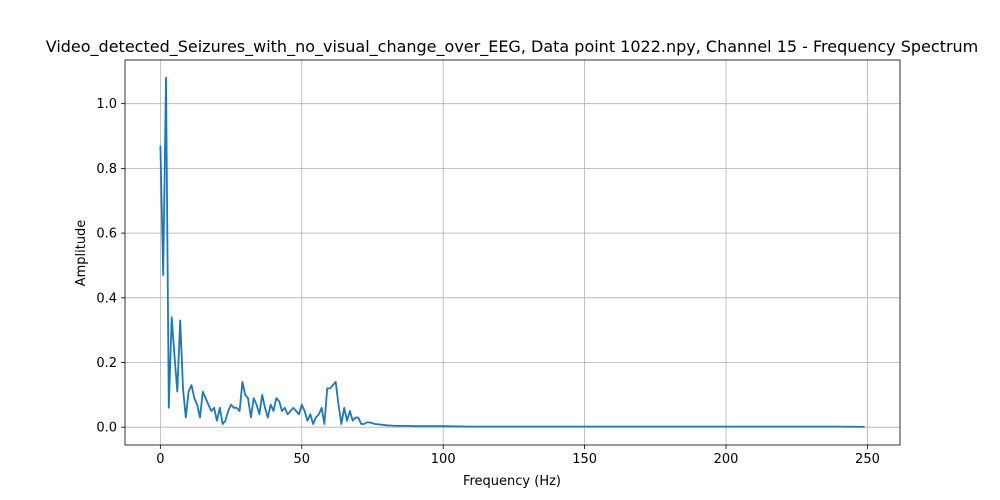 Image resolution: width=1000 pixels, height=500 pixels. I want to click on x-tick-label: 200, so click(726, 459).